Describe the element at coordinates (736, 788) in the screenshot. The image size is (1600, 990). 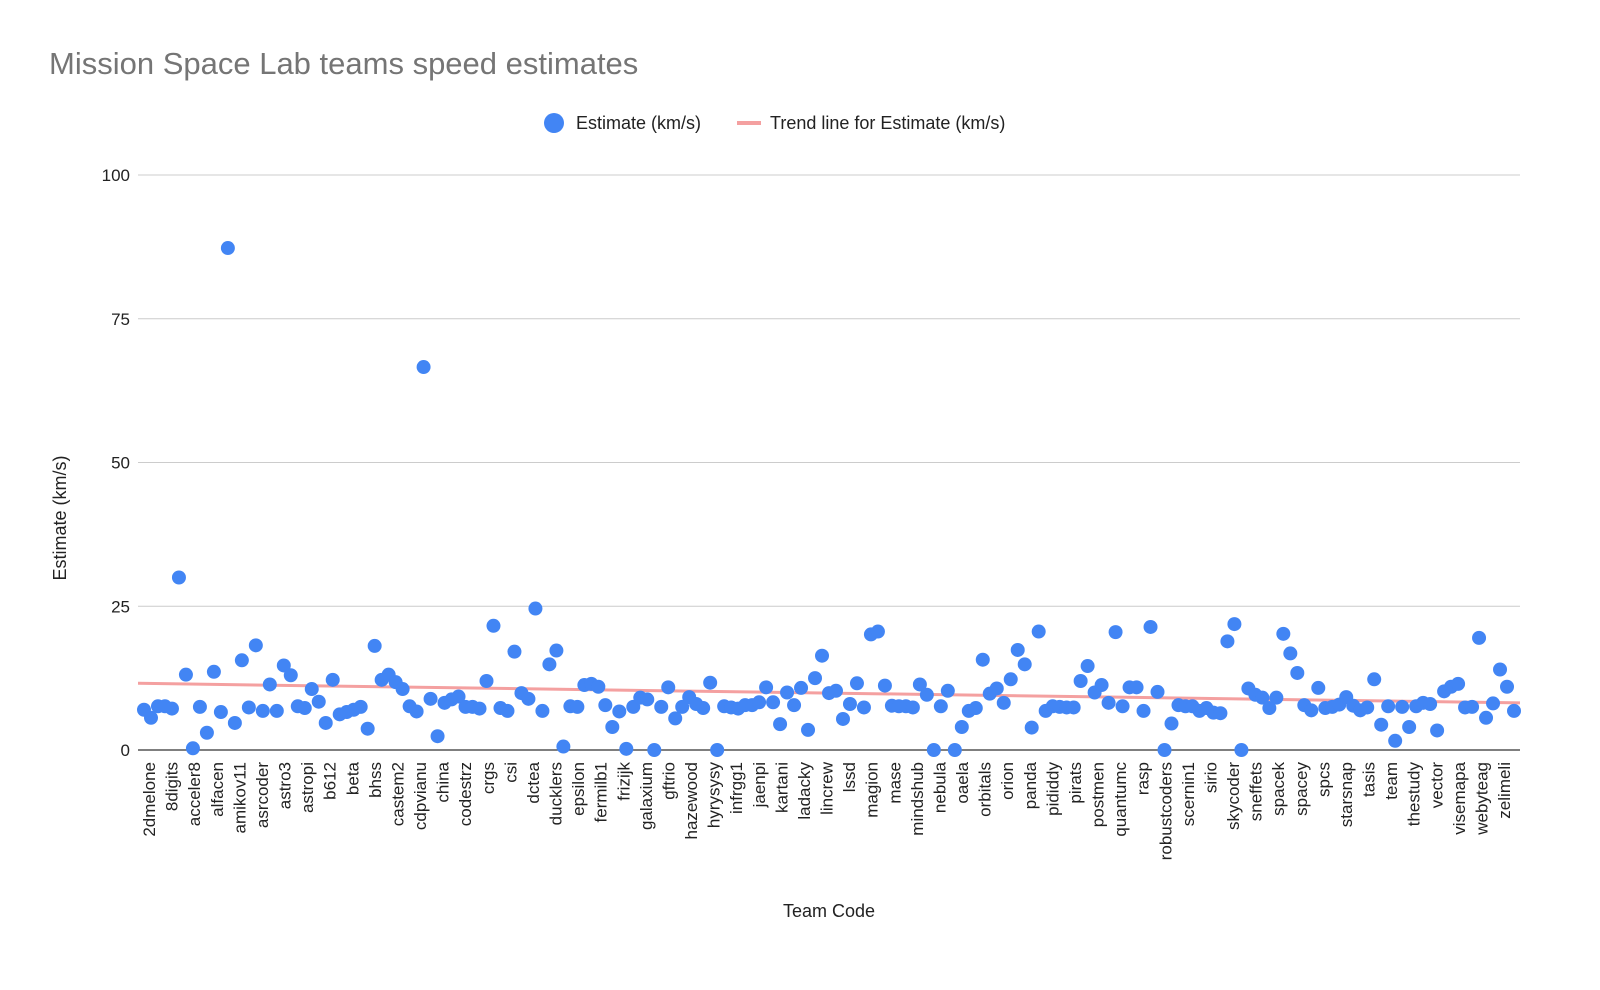
I see `x-tick-label: infrgg1` at that location.